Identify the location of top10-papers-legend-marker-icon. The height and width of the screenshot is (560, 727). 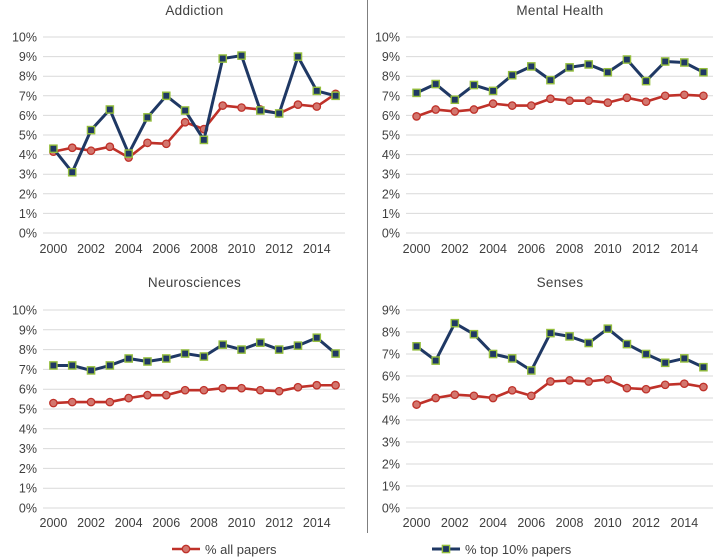
(446, 549).